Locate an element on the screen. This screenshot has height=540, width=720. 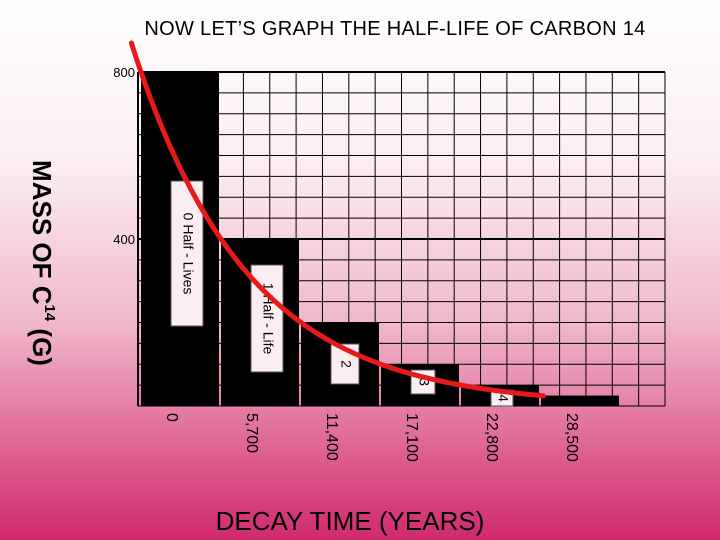
y-axis-label-unit: (G) is located at coordinates (42, 343).